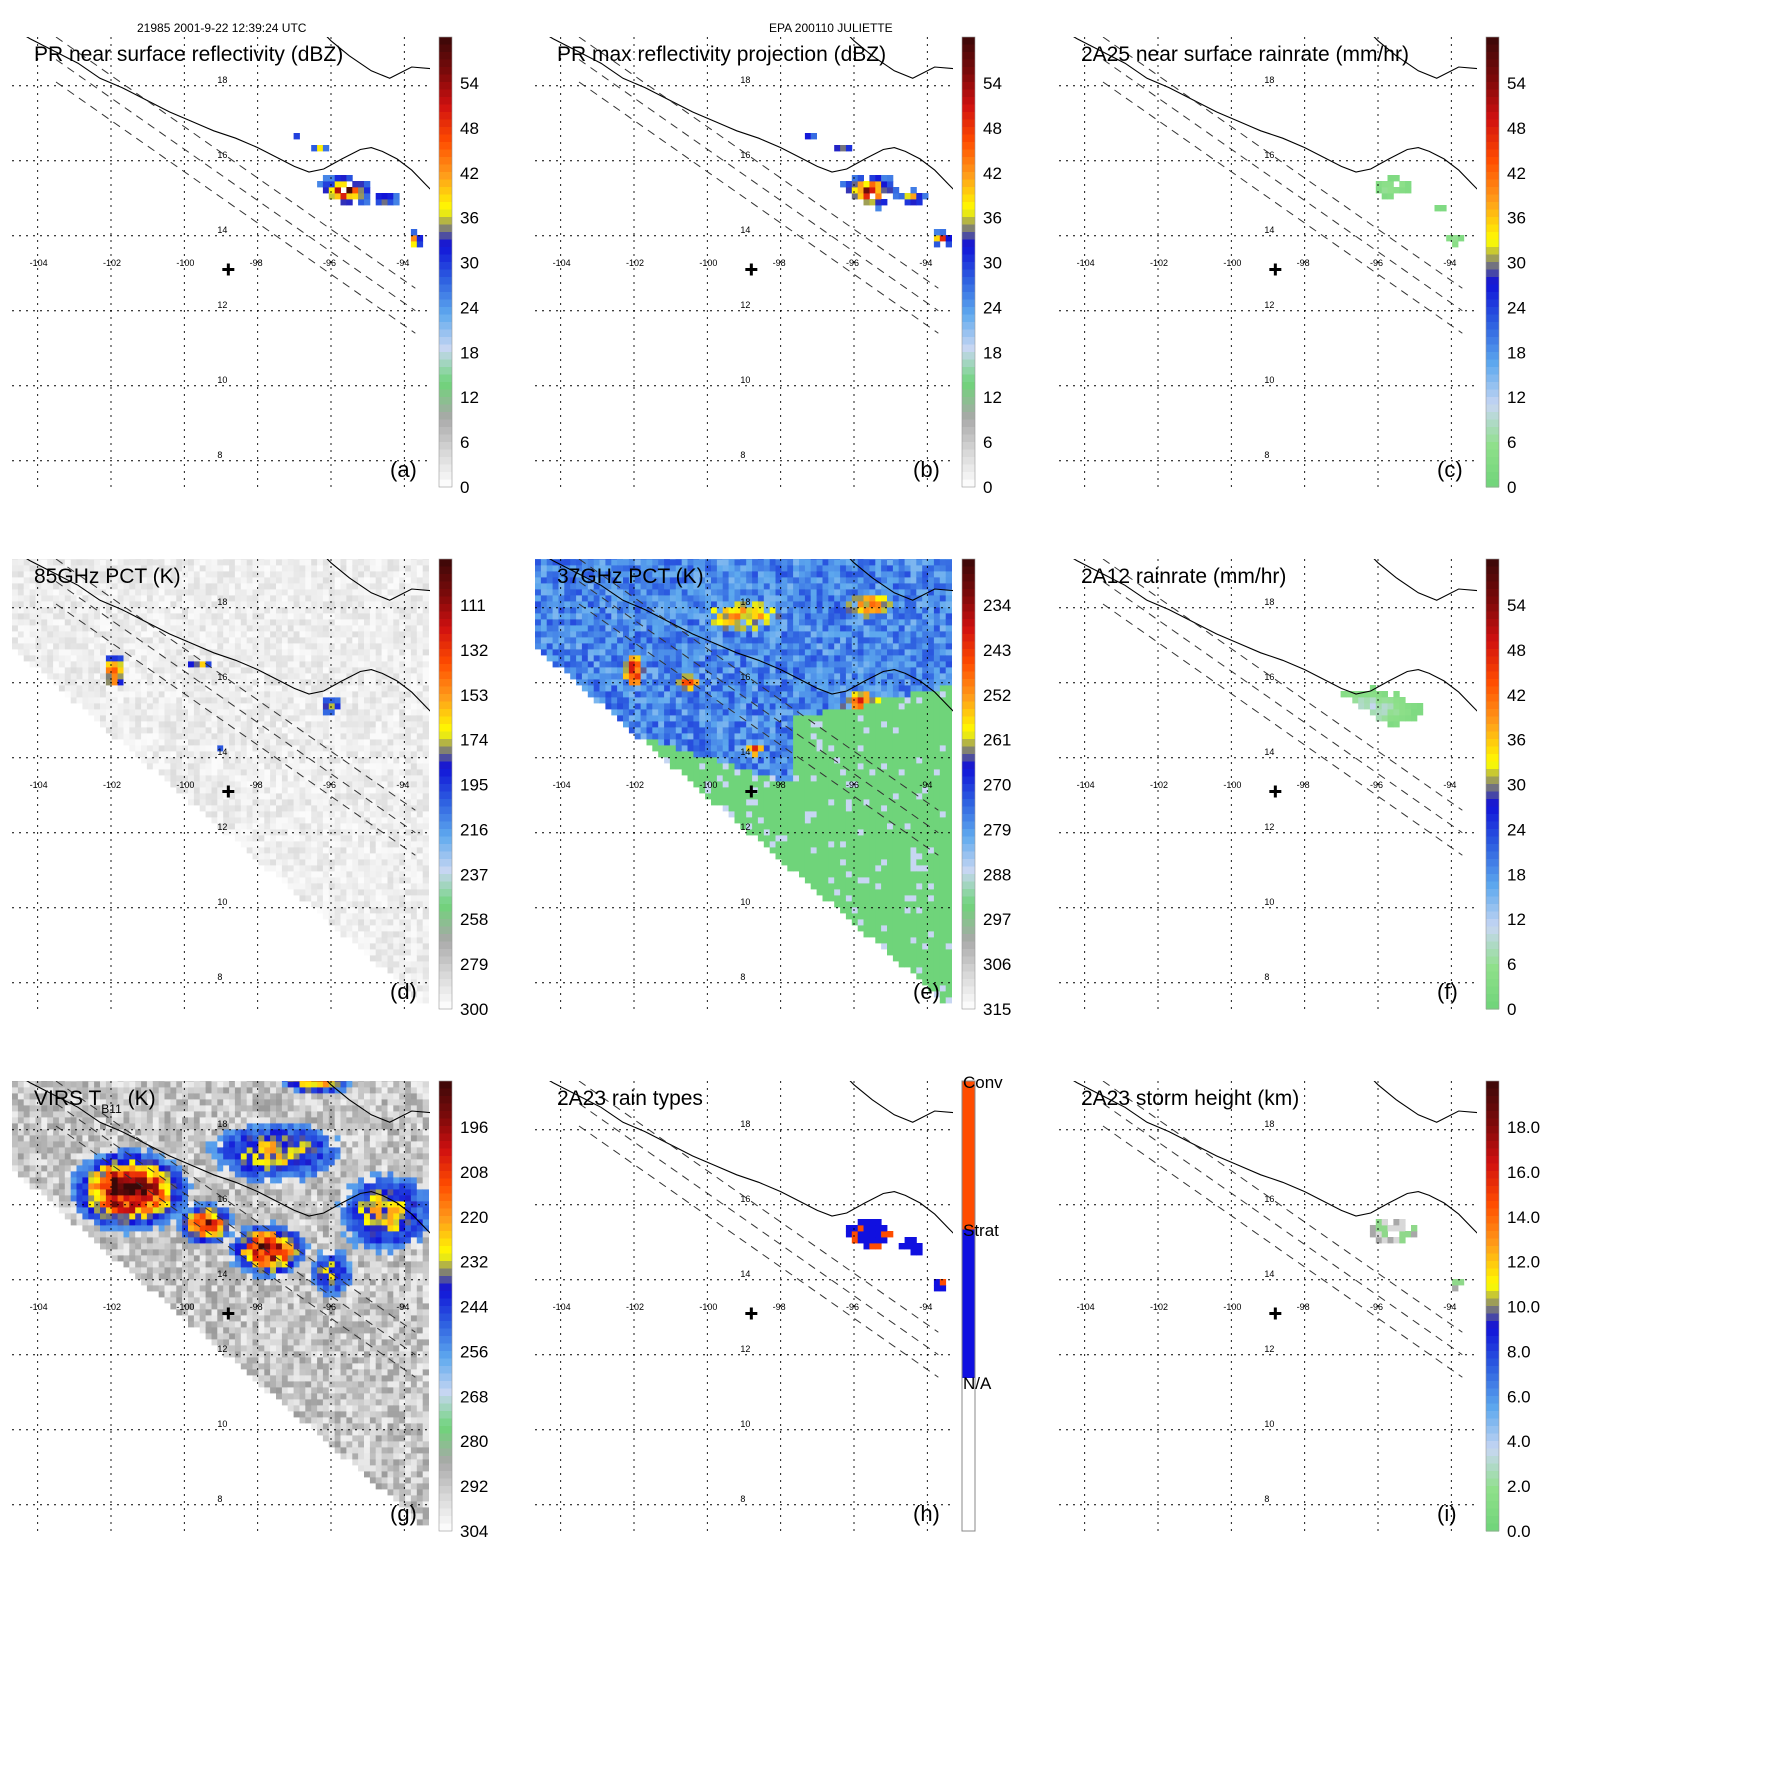 This screenshot has width=1771, height=1771. I want to click on colorbar-tick-label: 0, so click(987, 487).